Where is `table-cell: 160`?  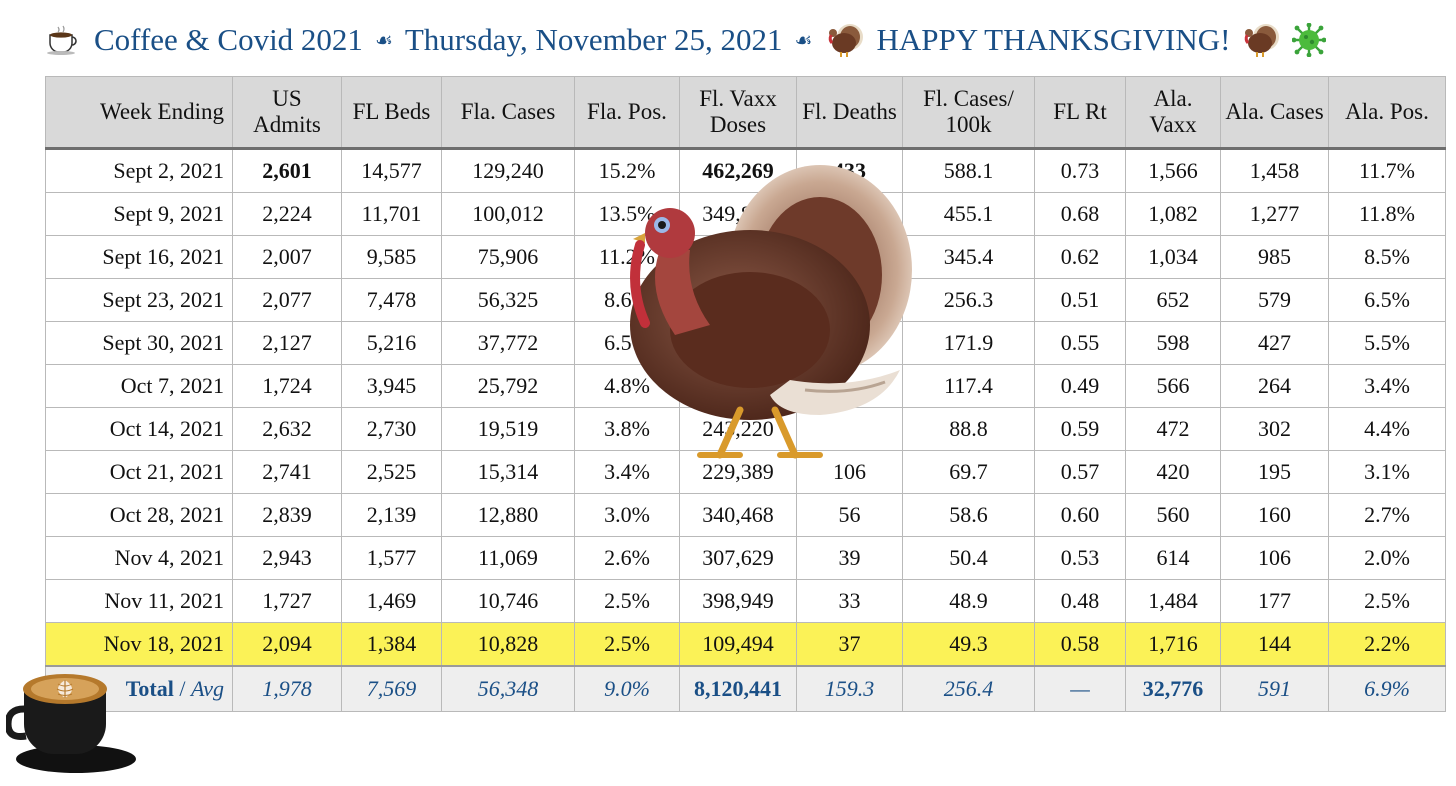
table-cell: 160 is located at coordinates (1274, 515).